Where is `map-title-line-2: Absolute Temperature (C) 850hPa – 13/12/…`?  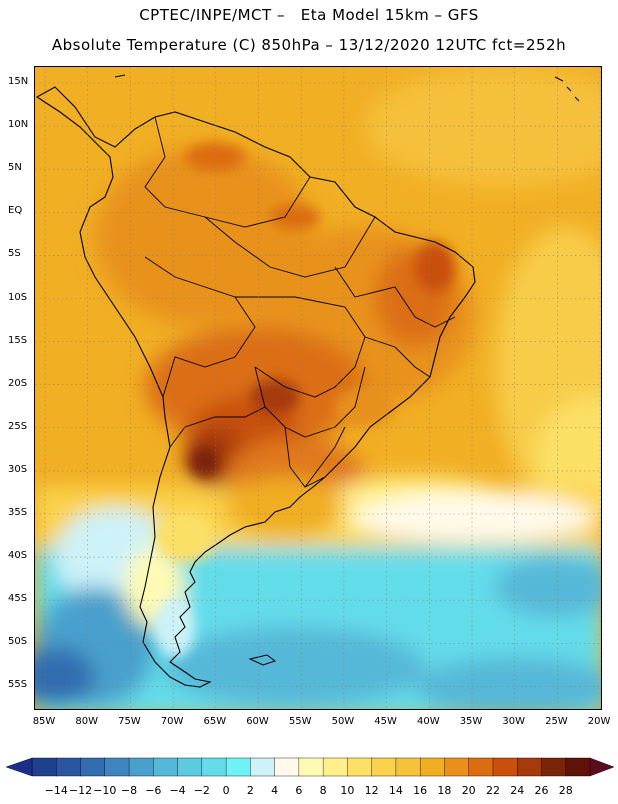 map-title-line-2: Absolute Temperature (C) 850hPa – 13/12/… is located at coordinates (309, 45).